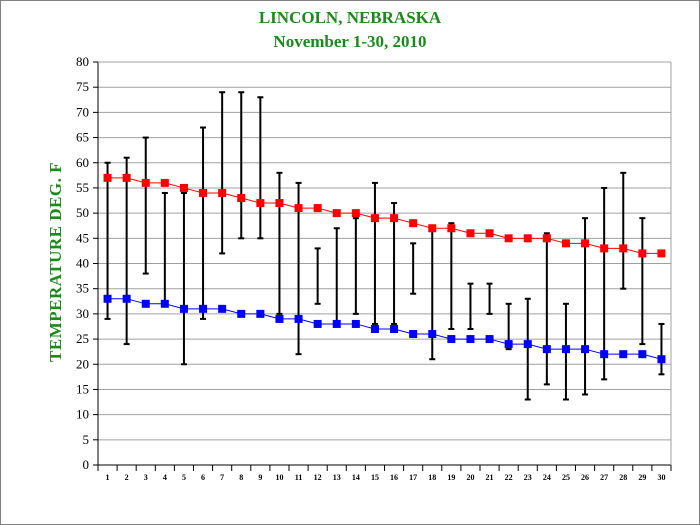 This screenshot has height=525, width=700. What do you see at coordinates (82, 86) in the screenshot?
I see `y-tick-label: 75` at bounding box center [82, 86].